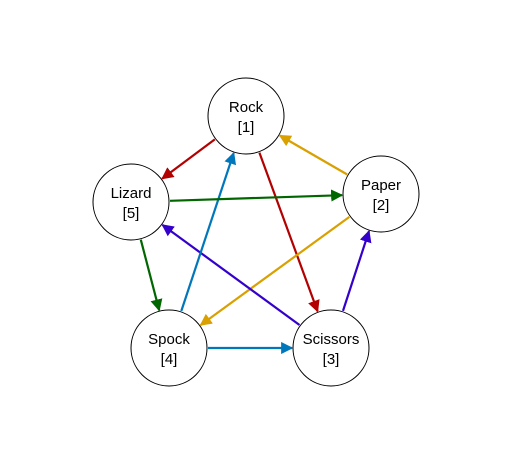  What do you see at coordinates (331, 359) in the screenshot?
I see `node-scissors-number: [3]` at bounding box center [331, 359].